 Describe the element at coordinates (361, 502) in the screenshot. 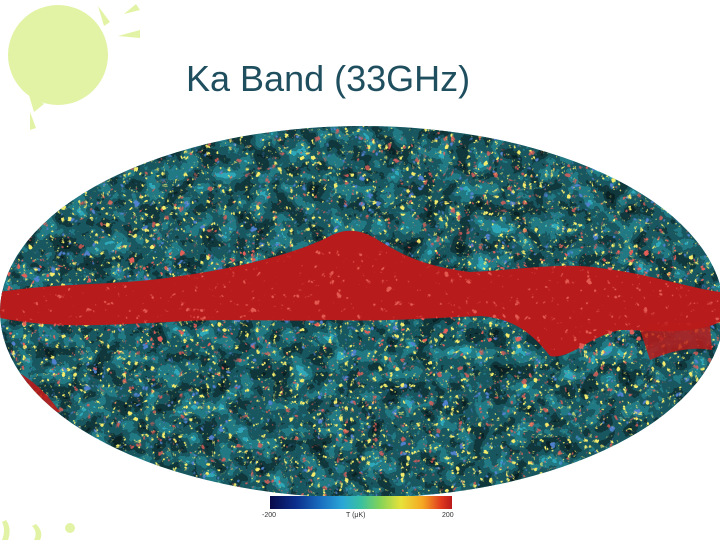

I see `temperature-colorbar` at that location.